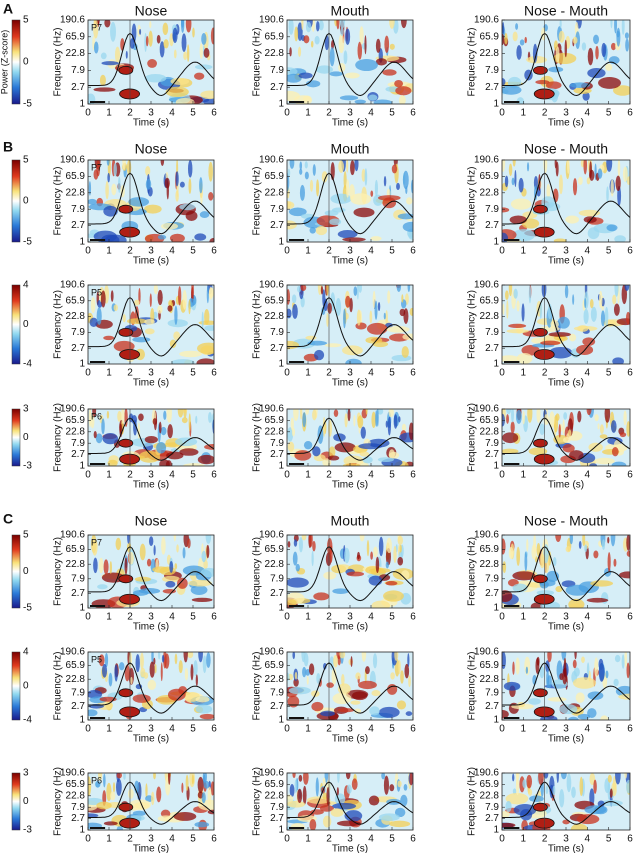 This screenshot has width=635, height=853. Describe the element at coordinates (151, 485) in the screenshot. I see `x-axis-label: Time (s)` at that location.